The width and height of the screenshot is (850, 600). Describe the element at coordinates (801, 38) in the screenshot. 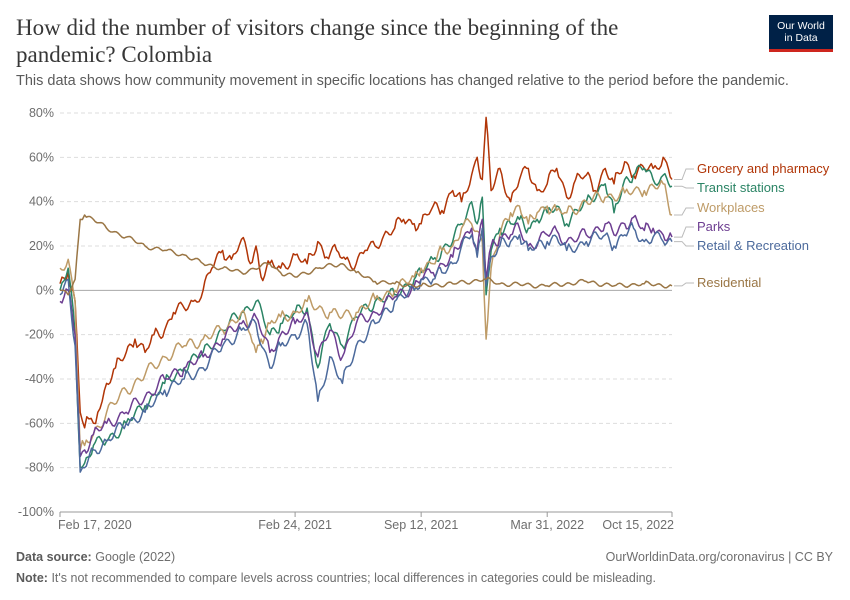

I see `logo-line-2: in Data` at that location.